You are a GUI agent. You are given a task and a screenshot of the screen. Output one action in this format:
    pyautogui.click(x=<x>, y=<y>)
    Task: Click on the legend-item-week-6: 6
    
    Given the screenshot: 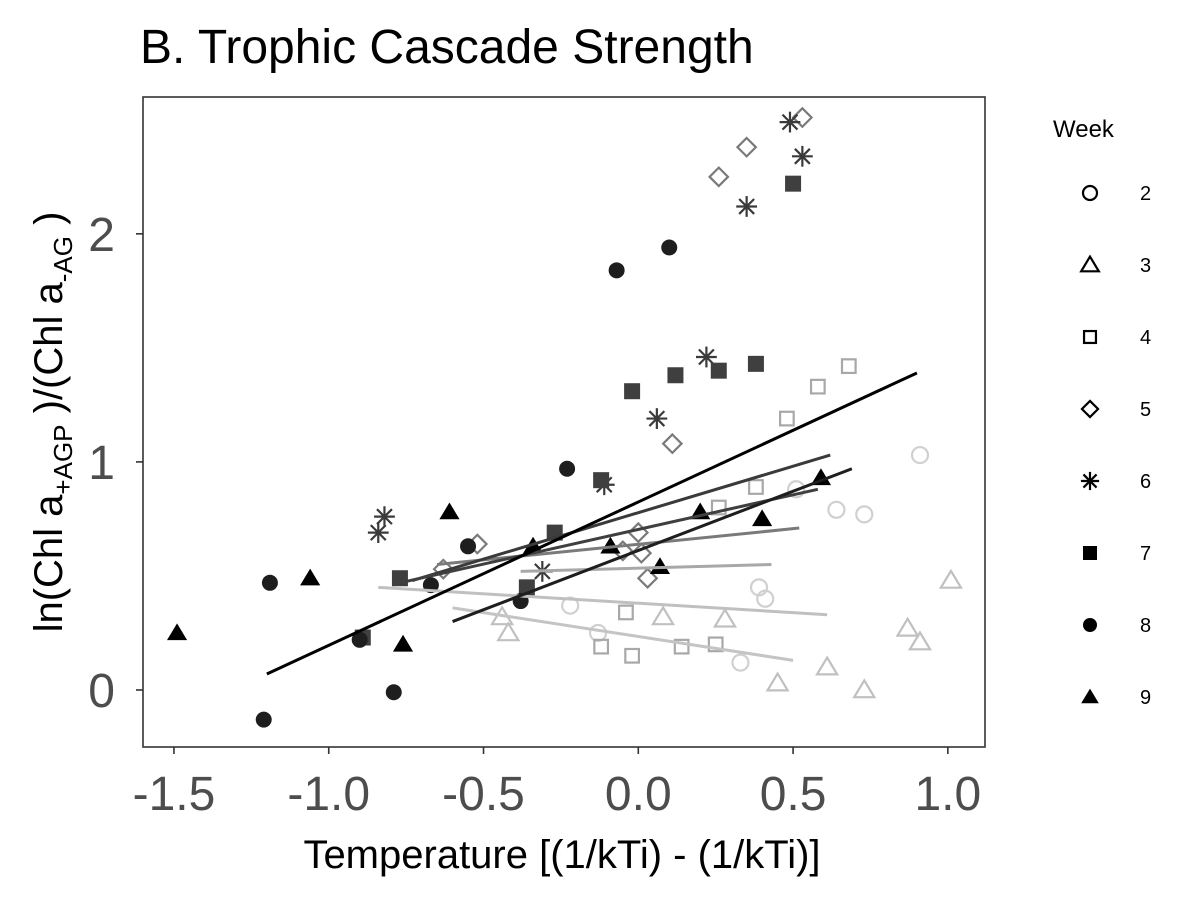 What is the action you would take?
    pyautogui.click(x=1115, y=482)
    